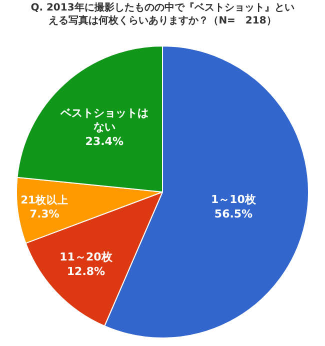 The height and width of the screenshot is (346, 325). I want to click on data-label: 56.5%, so click(233, 213).